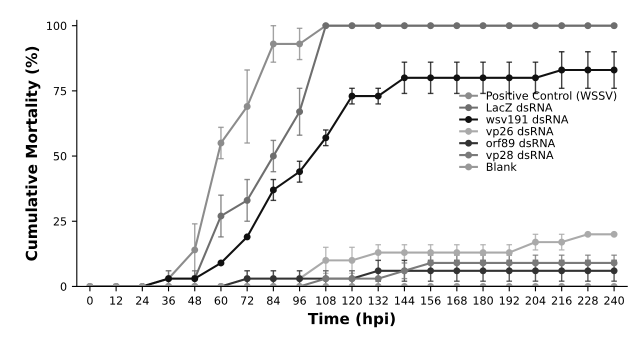  What do you see at coordinates (551, 96) in the screenshot?
I see `legend-label: Positive Control (WSSV)` at bounding box center [551, 96].